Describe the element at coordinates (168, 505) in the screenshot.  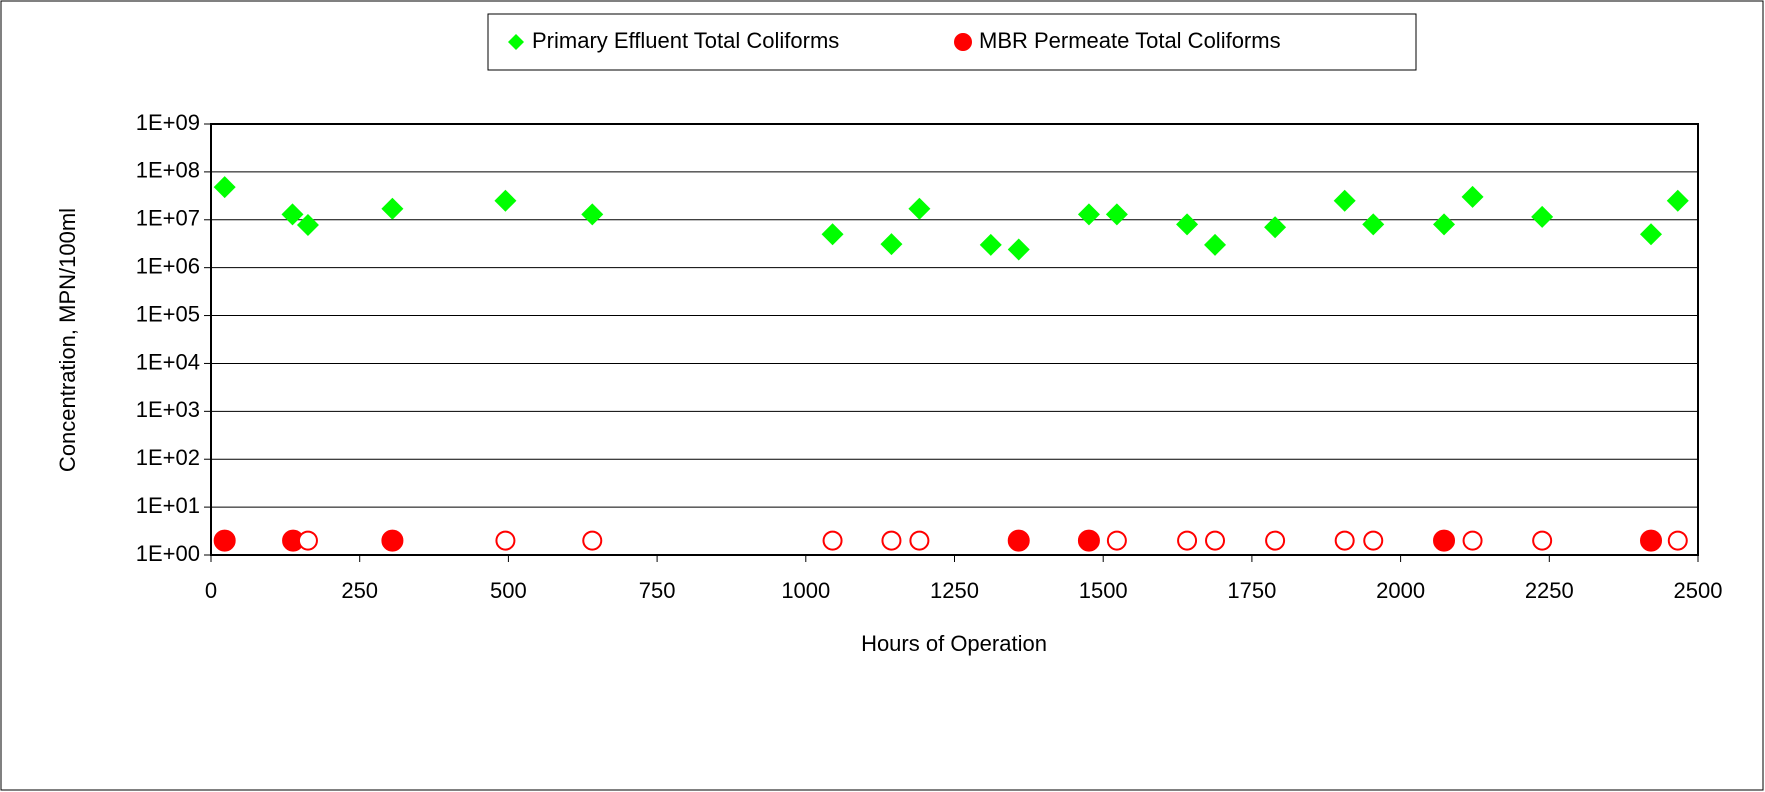
I see `y-tick-label: 1E+01` at that location.